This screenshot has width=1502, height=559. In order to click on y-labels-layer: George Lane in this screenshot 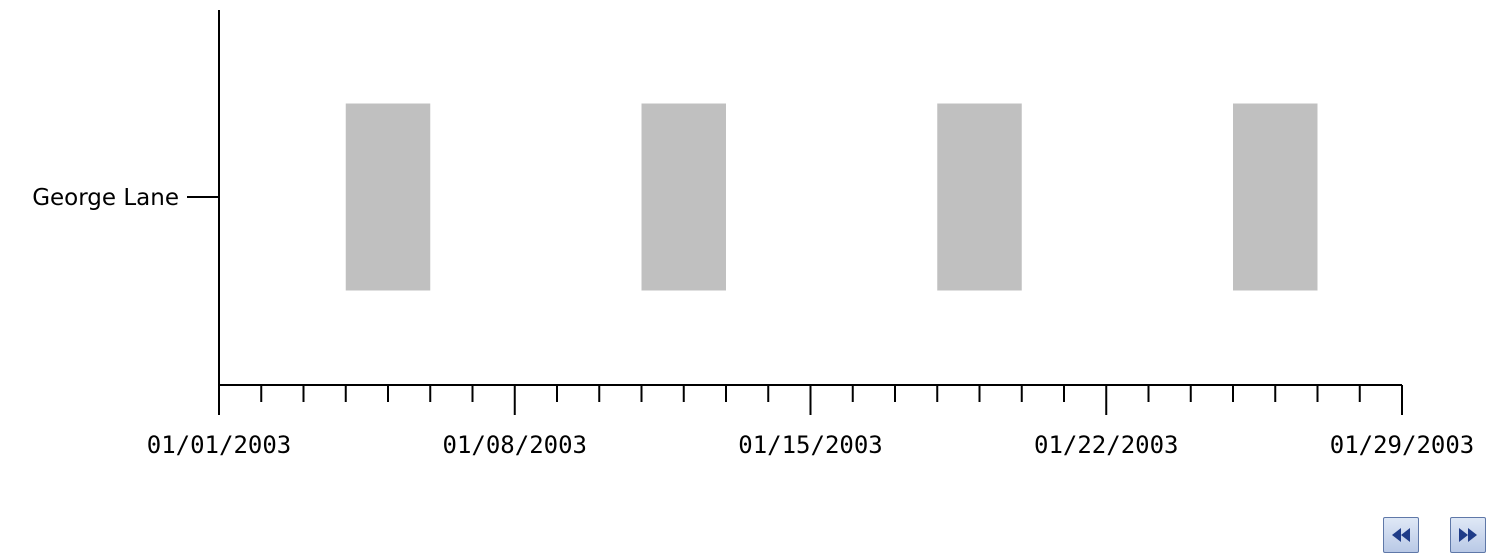, I will do `click(125, 198)`.